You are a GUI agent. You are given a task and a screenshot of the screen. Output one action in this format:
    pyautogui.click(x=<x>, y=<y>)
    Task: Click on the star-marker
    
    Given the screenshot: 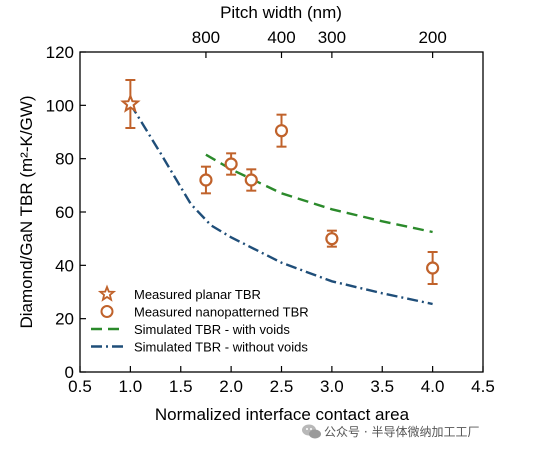 What is the action you would take?
    pyautogui.click(x=130, y=103)
    